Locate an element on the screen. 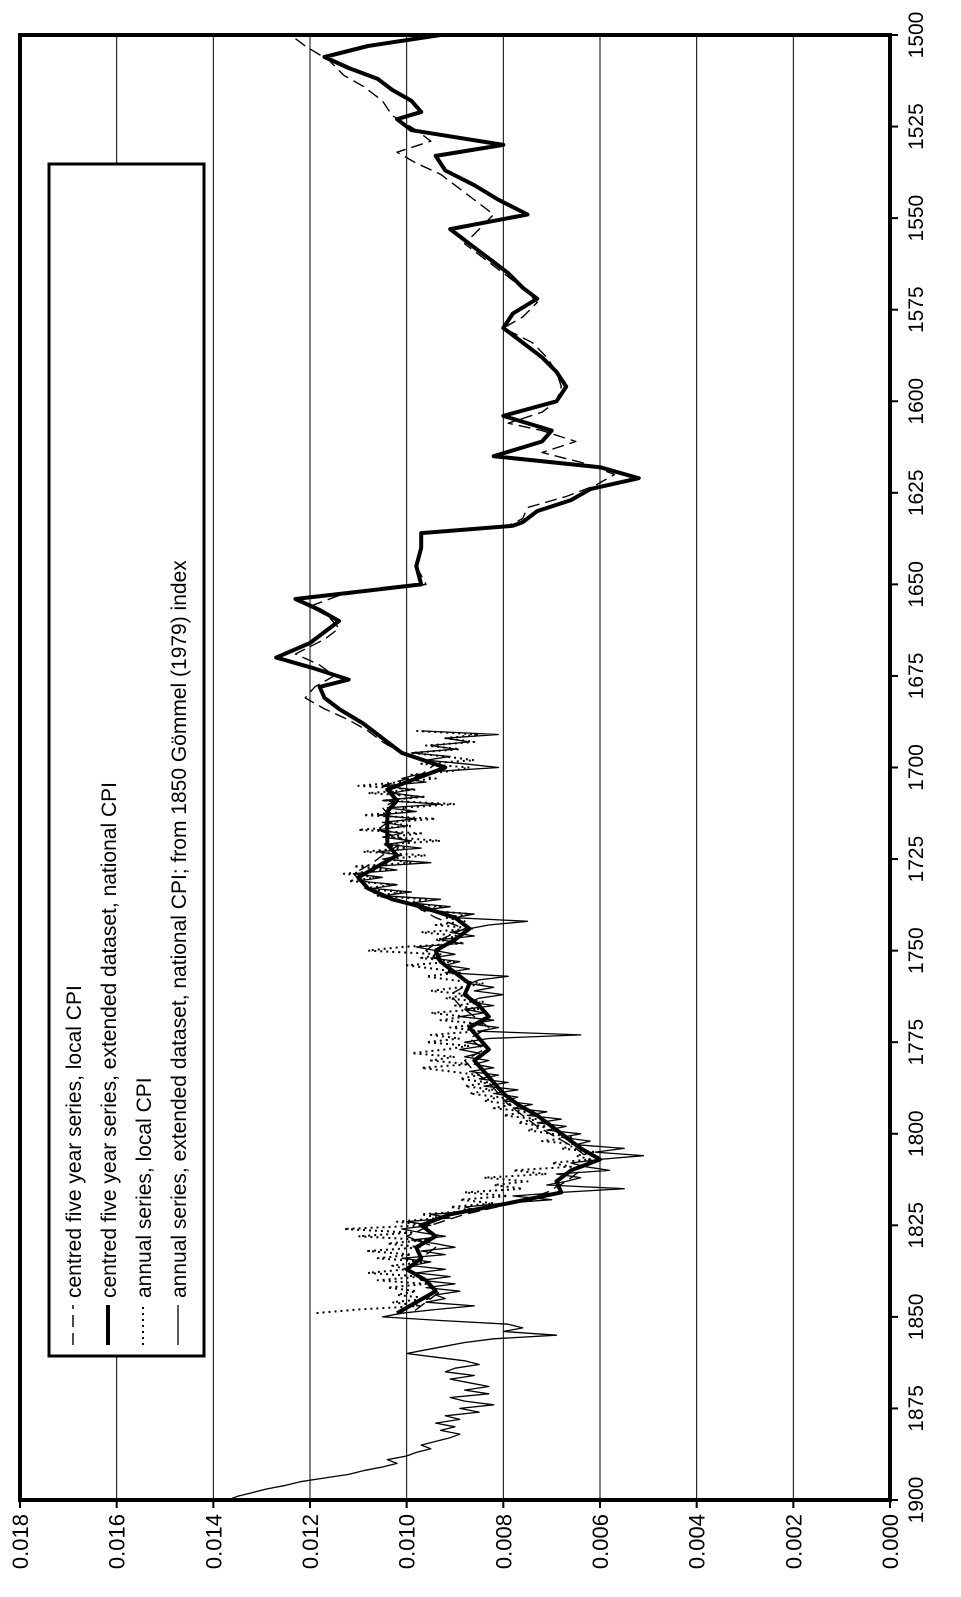 The width and height of the screenshot is (961, 1597). value-tick-label: 0.008 is located at coordinates (503, 1541).